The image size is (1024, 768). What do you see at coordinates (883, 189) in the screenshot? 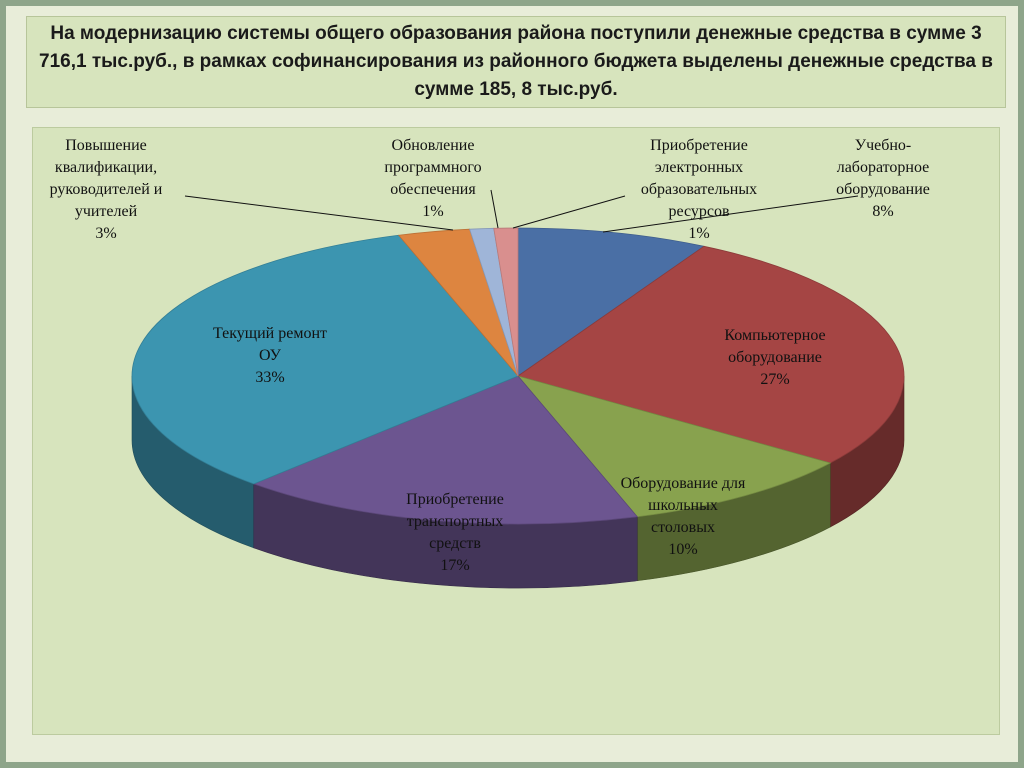
I see `slice-label-0-line-2: оборудование` at bounding box center [883, 189].